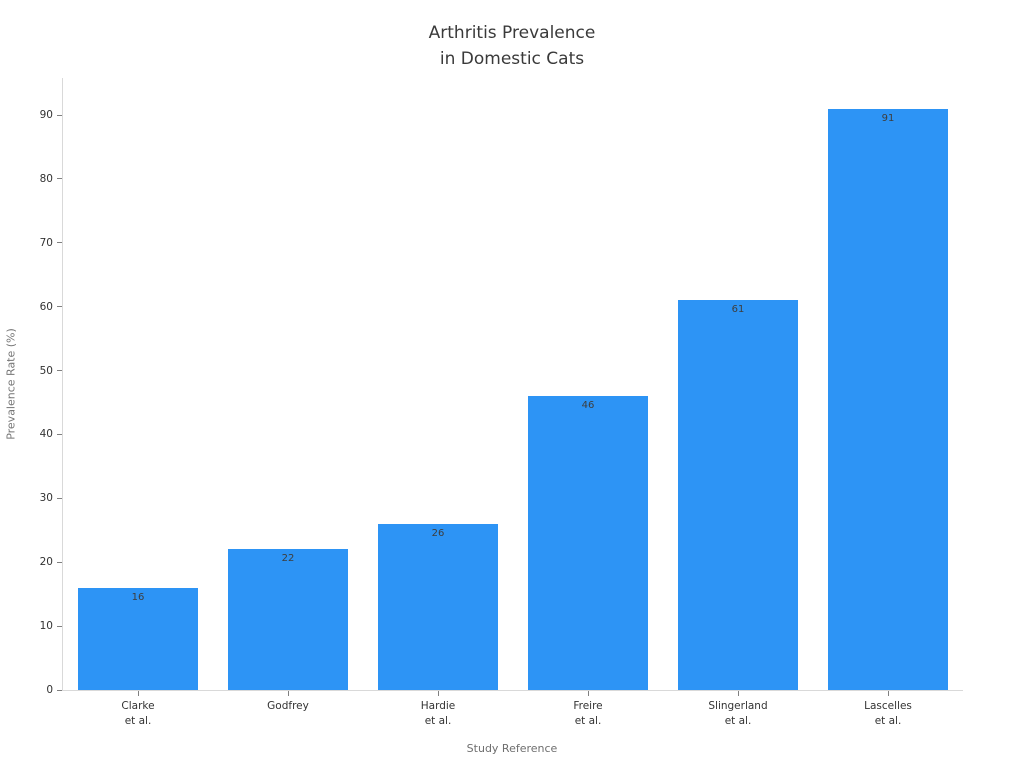  I want to click on bar: 26, so click(438, 606).